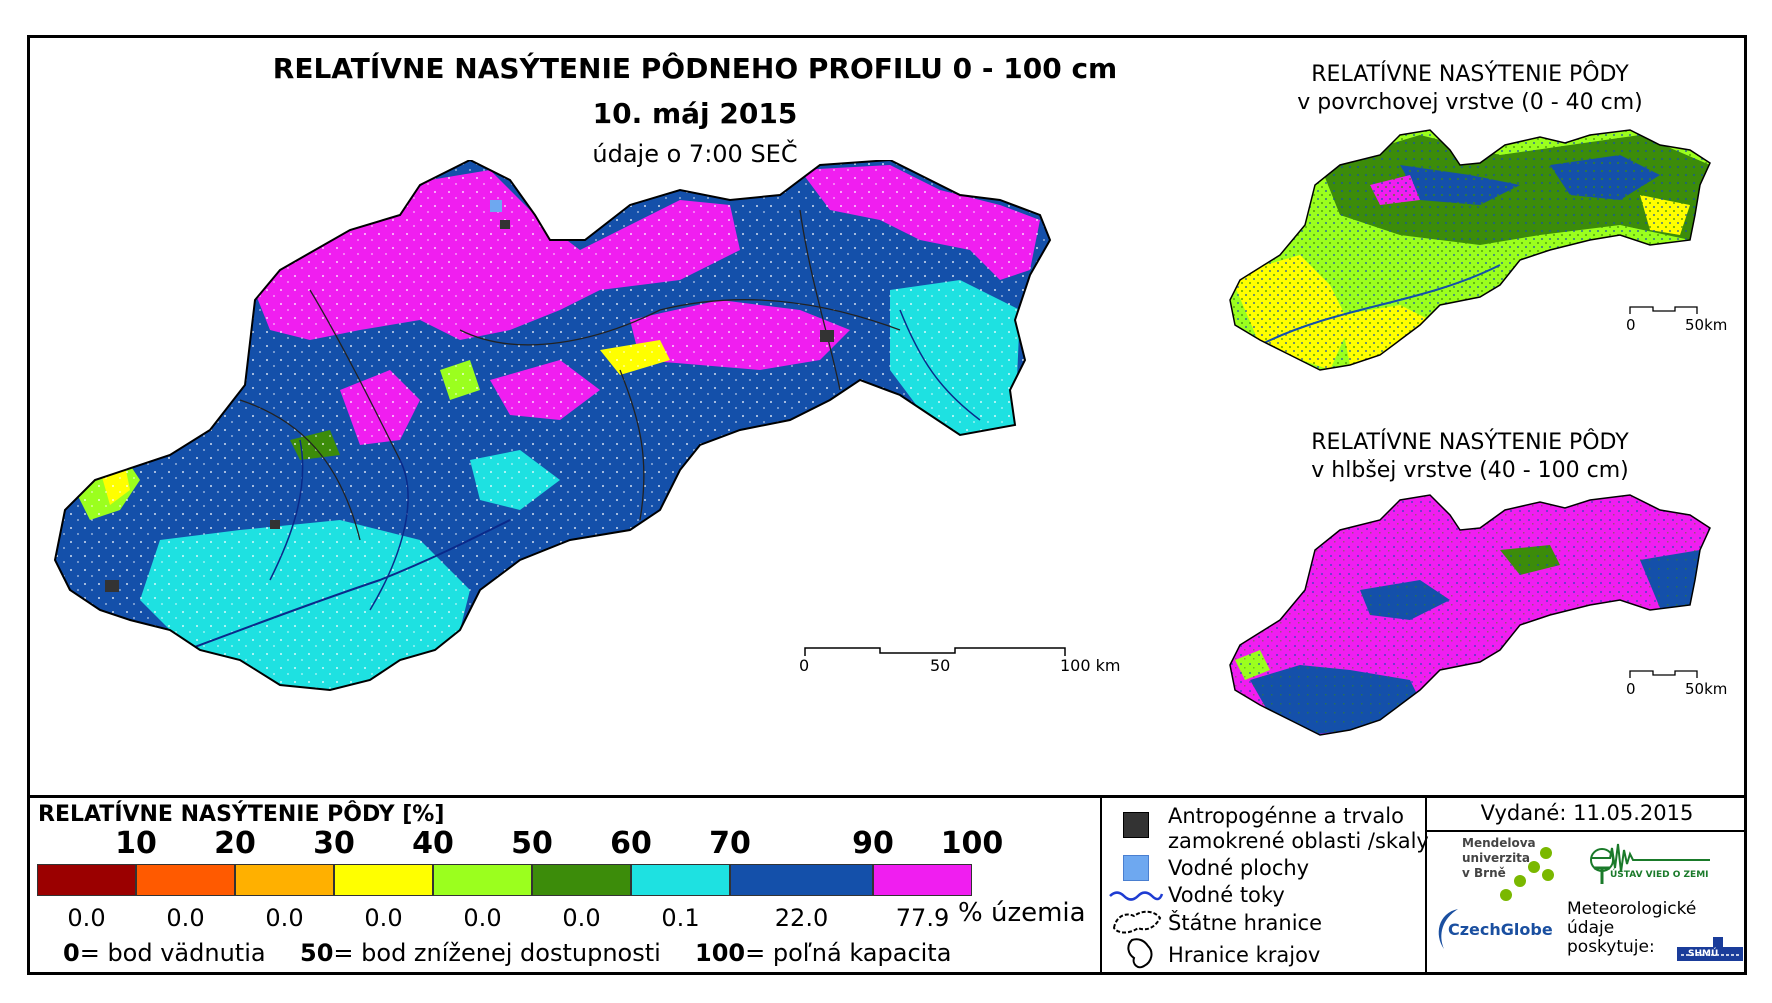 The image size is (1772, 1003). I want to click on main-scale-label-0: 0, so click(804, 665).